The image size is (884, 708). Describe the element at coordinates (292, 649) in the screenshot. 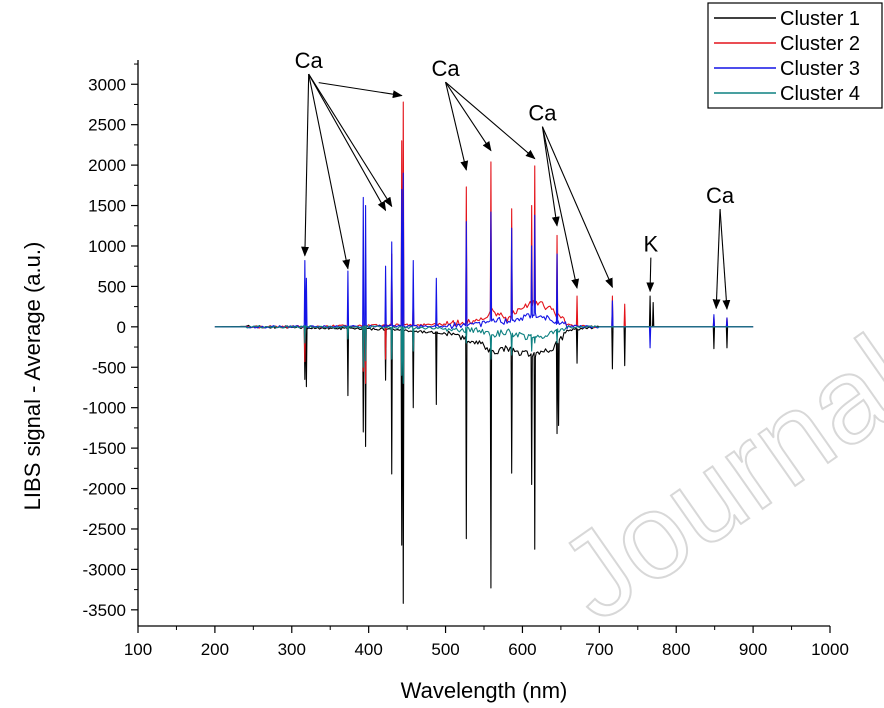

I see `x-tick-label: 300` at that location.